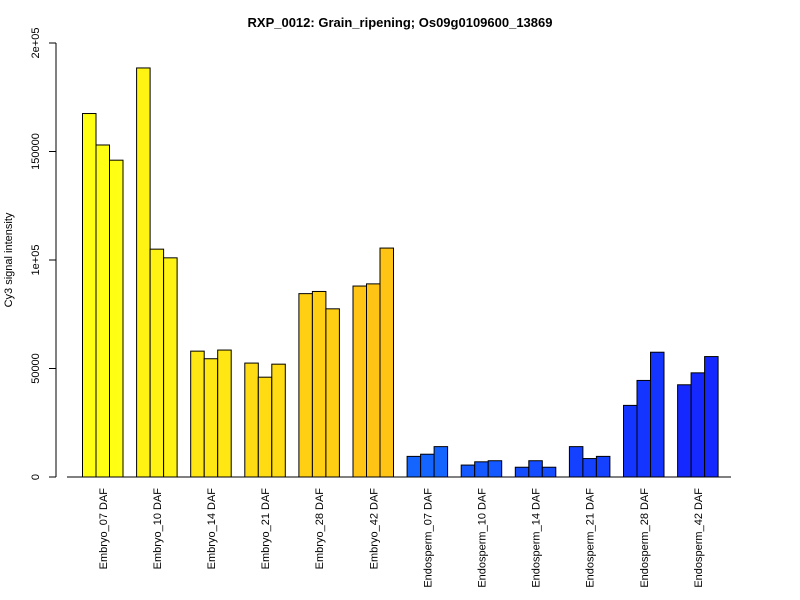 The image size is (800, 600). Describe the element at coordinates (9, 259) in the screenshot. I see `y-axis-label: Cy3 signal intensity` at that location.